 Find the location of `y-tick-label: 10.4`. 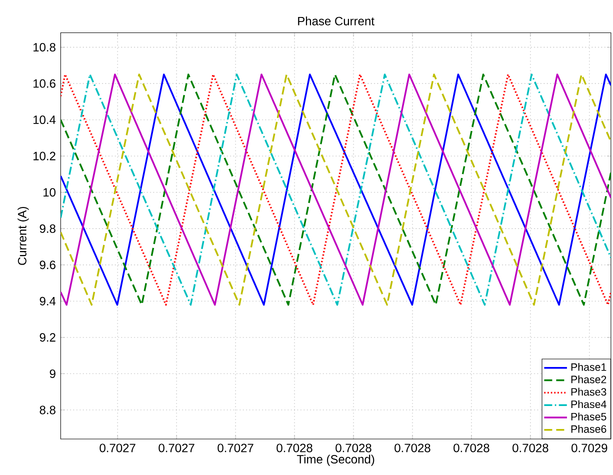

y-tick-label: 10.4 is located at coordinates (45, 120).